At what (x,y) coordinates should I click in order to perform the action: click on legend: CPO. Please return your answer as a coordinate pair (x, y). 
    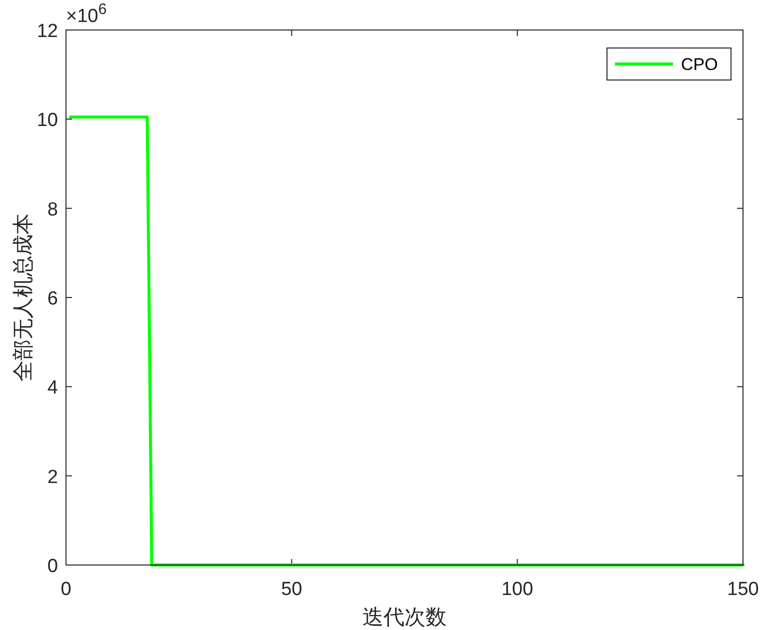
    Looking at the image, I should click on (669, 64).